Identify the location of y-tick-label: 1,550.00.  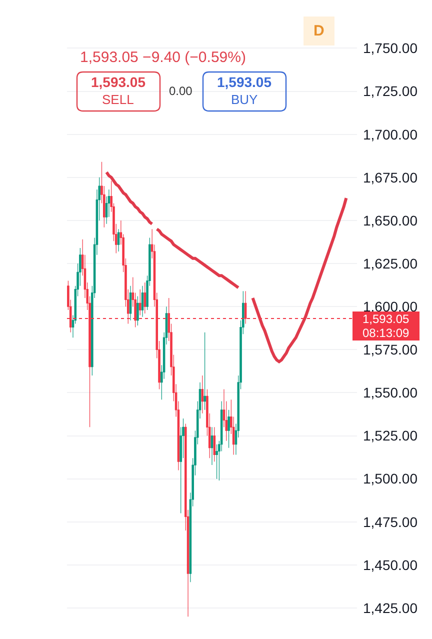
(390, 392).